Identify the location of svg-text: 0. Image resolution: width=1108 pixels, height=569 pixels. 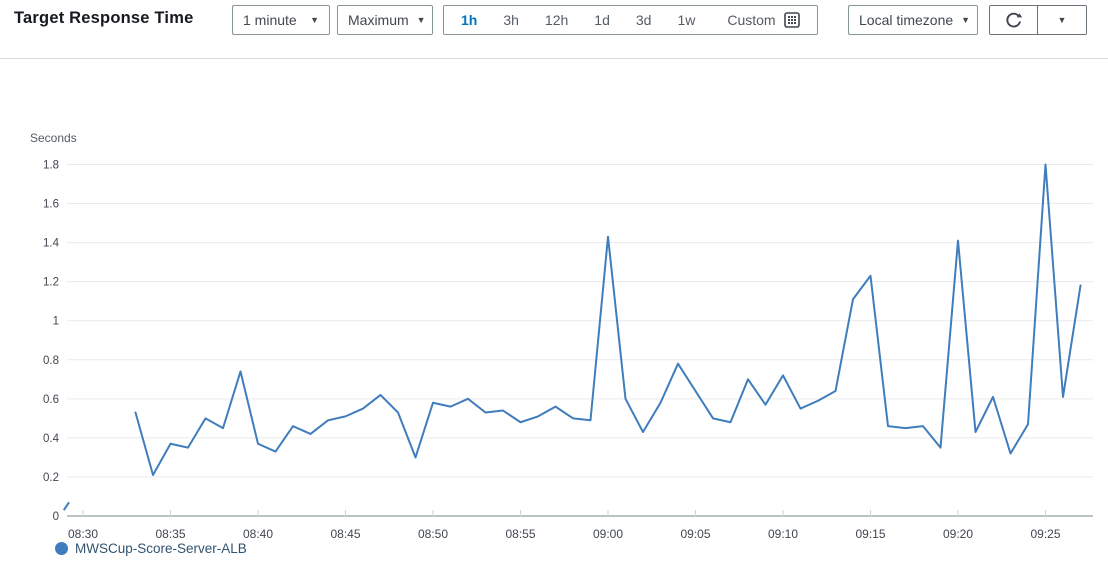
(56, 517).